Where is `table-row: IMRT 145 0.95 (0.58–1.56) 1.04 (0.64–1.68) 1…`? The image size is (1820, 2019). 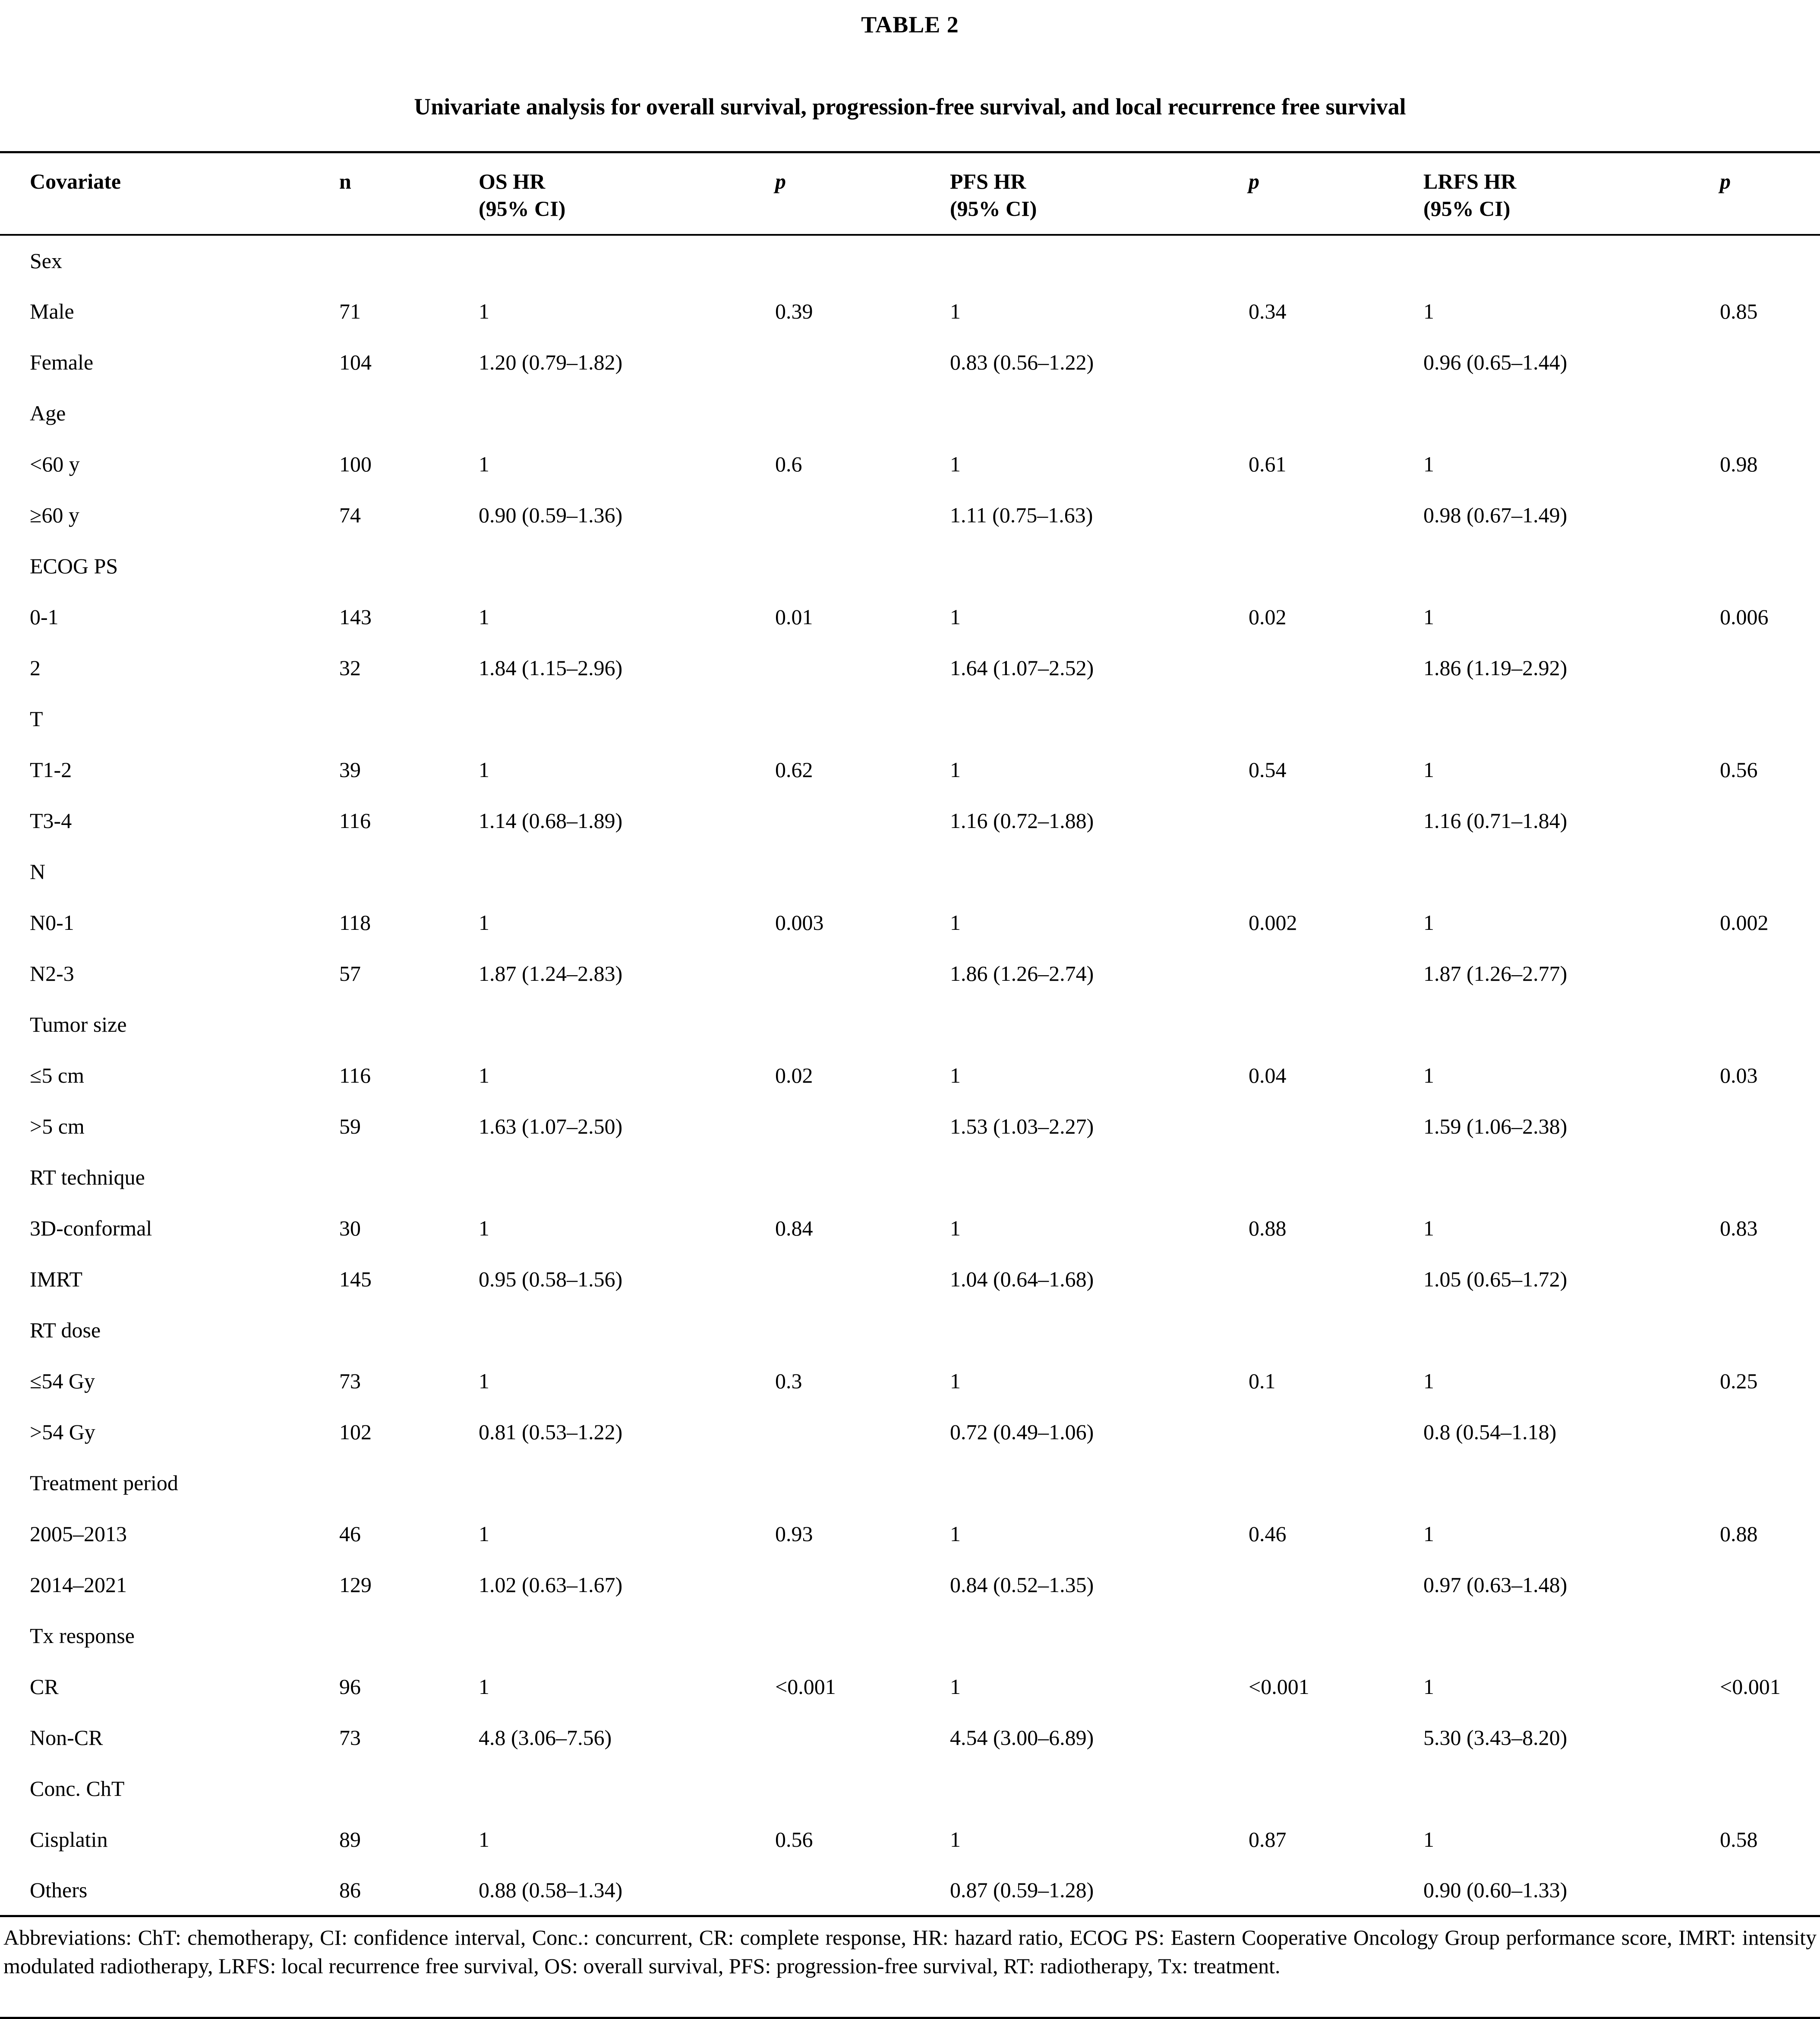 table-row: IMRT 145 0.95 (0.58–1.56) 1.04 (0.64–1.68) 1… is located at coordinates (910, 1279).